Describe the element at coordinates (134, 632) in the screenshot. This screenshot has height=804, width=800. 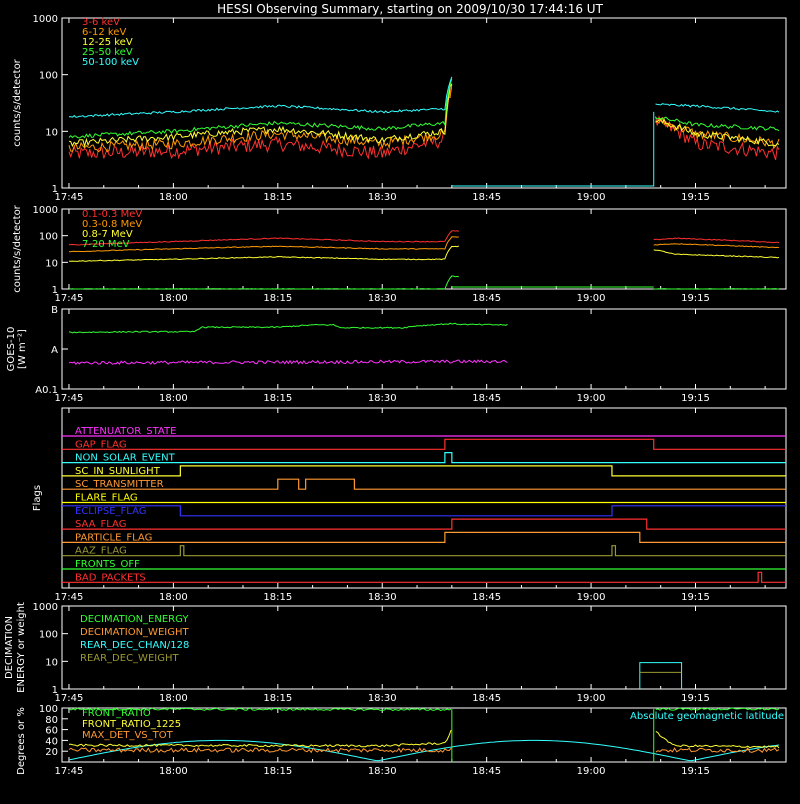
I see `dec-legend-item: DECIMATION_WEIGHT` at that location.